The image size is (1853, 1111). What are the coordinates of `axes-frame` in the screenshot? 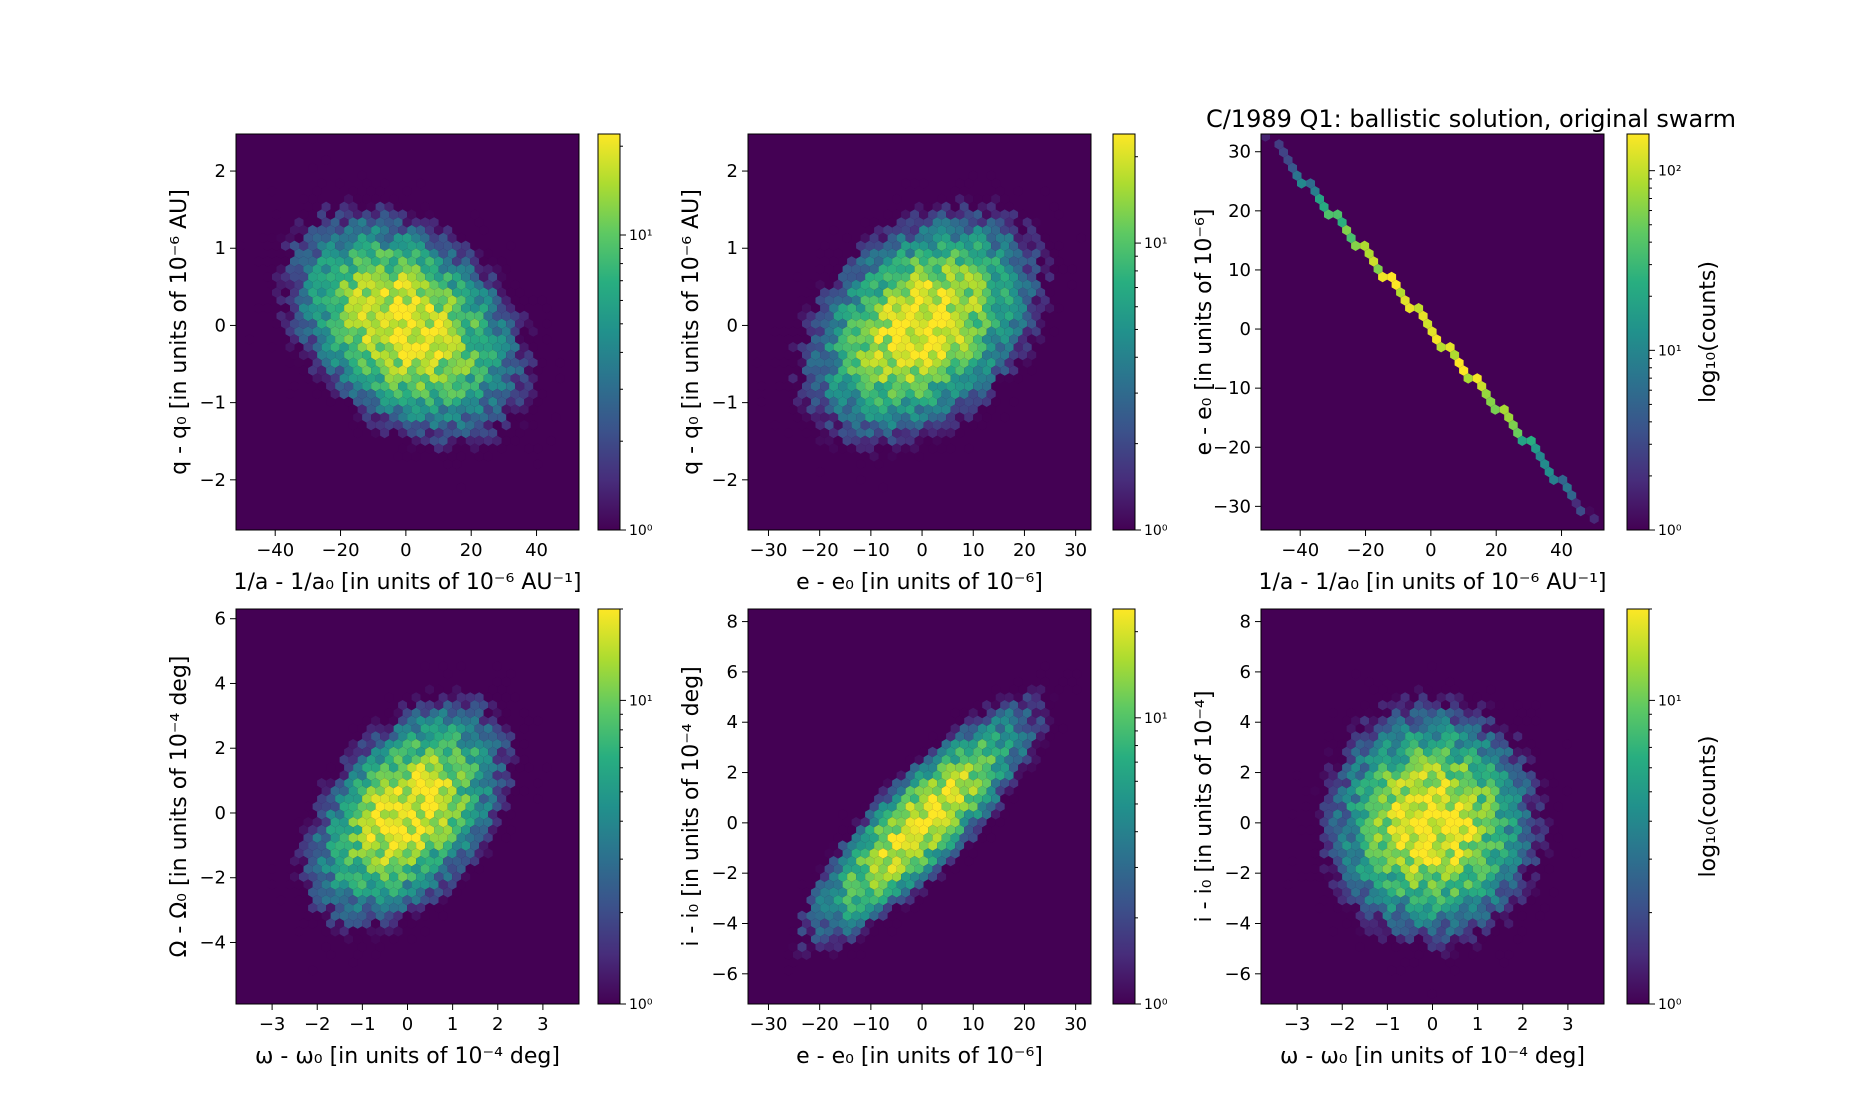 It's located at (919, 332).